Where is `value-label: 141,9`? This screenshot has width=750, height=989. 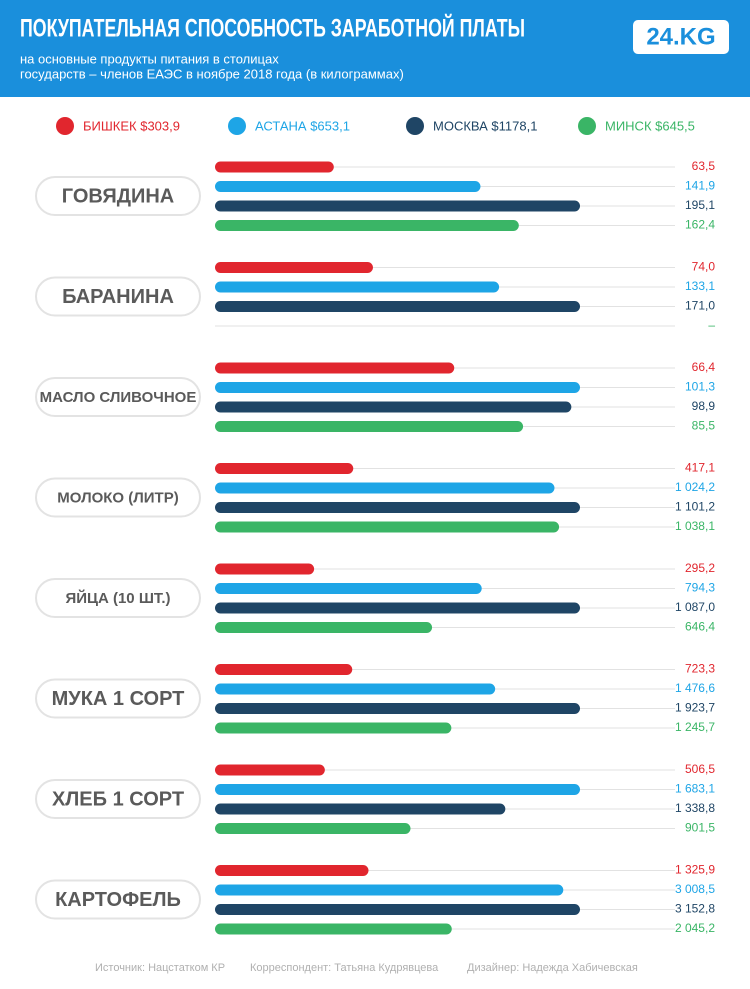
value-label: 141,9 is located at coordinates (700, 186).